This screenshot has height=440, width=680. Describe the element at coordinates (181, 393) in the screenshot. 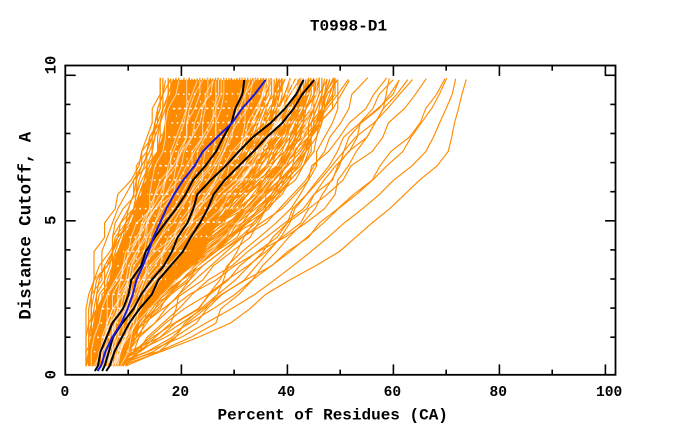

I see `svg-text: 20` at that location.